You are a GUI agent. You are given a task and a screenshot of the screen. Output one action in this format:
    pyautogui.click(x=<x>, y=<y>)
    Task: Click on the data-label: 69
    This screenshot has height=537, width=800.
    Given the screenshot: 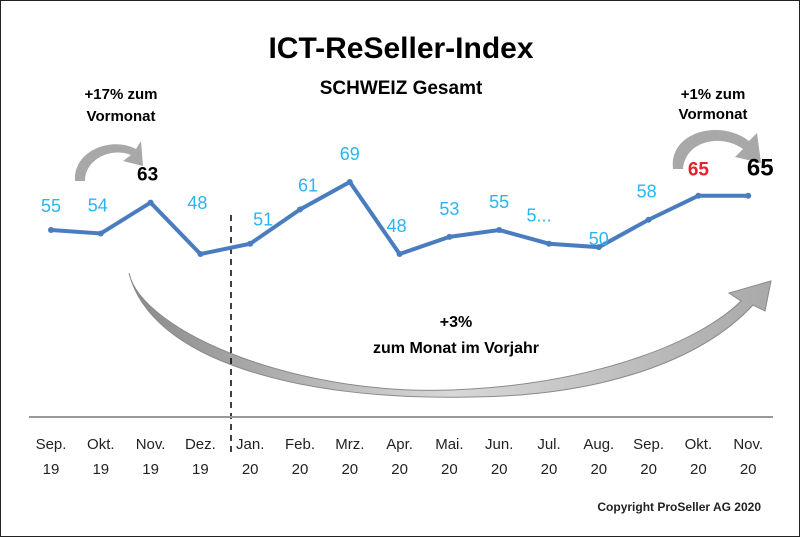 What is the action you would take?
    pyautogui.click(x=350, y=154)
    